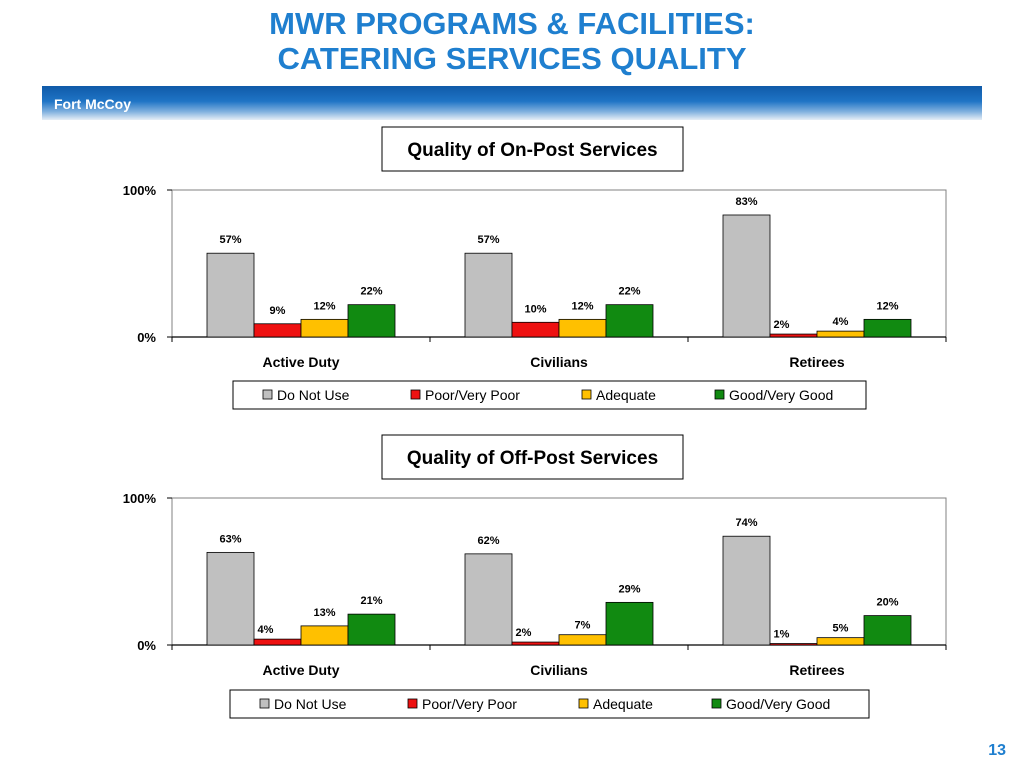 The width and height of the screenshot is (1024, 768). I want to click on data-label: 7%, so click(583, 626).